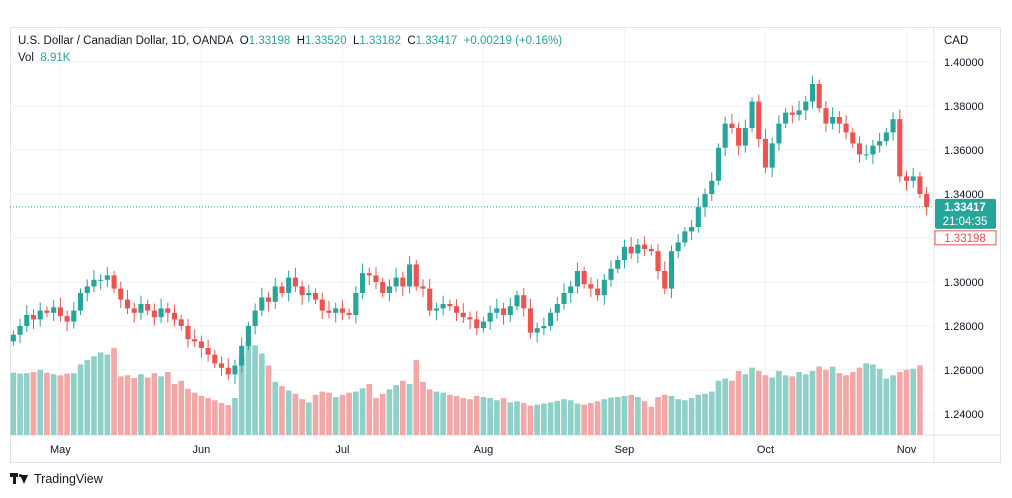  What do you see at coordinates (964, 151) in the screenshot?
I see `price-tick-label: 1.36000` at bounding box center [964, 151].